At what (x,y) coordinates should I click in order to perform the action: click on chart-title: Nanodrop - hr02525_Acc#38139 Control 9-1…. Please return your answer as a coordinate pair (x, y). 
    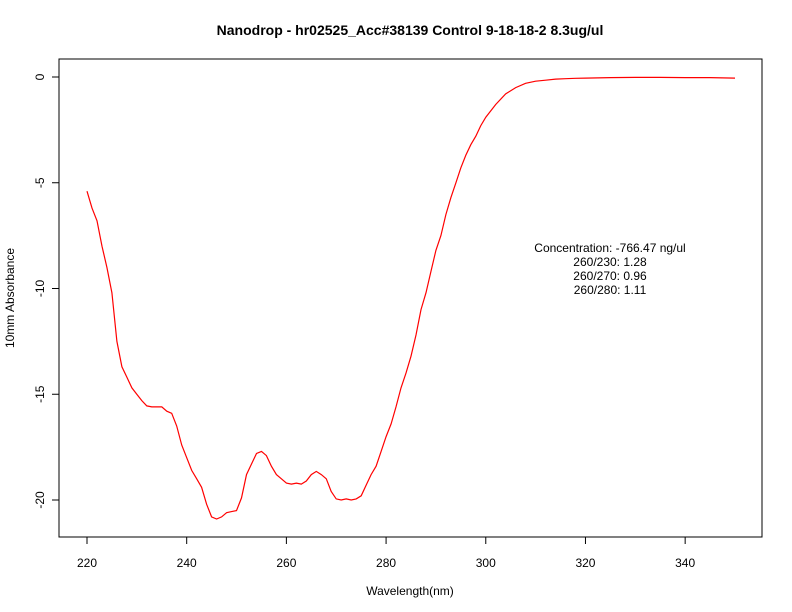
    Looking at the image, I should click on (410, 30).